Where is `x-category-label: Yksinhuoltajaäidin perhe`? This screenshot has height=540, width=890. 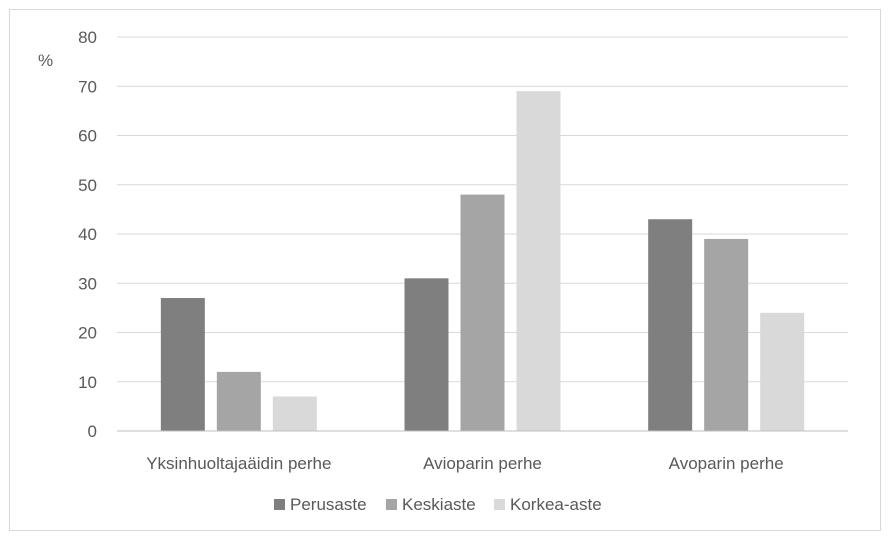 x-category-label: Yksinhuoltajaäidin perhe is located at coordinates (238, 463).